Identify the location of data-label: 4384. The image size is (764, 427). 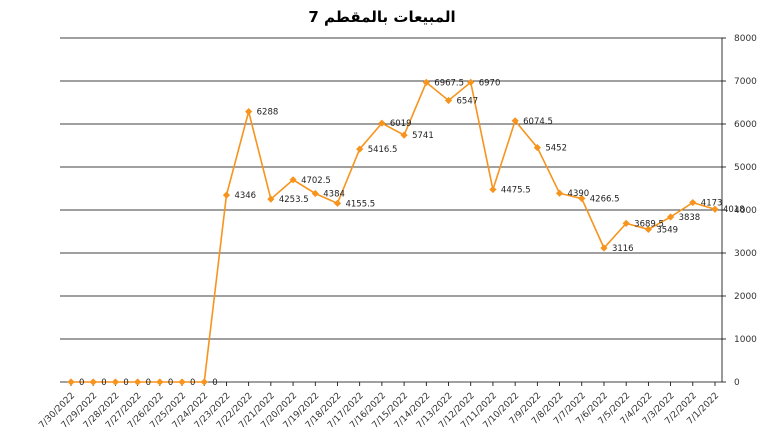
(334, 194).